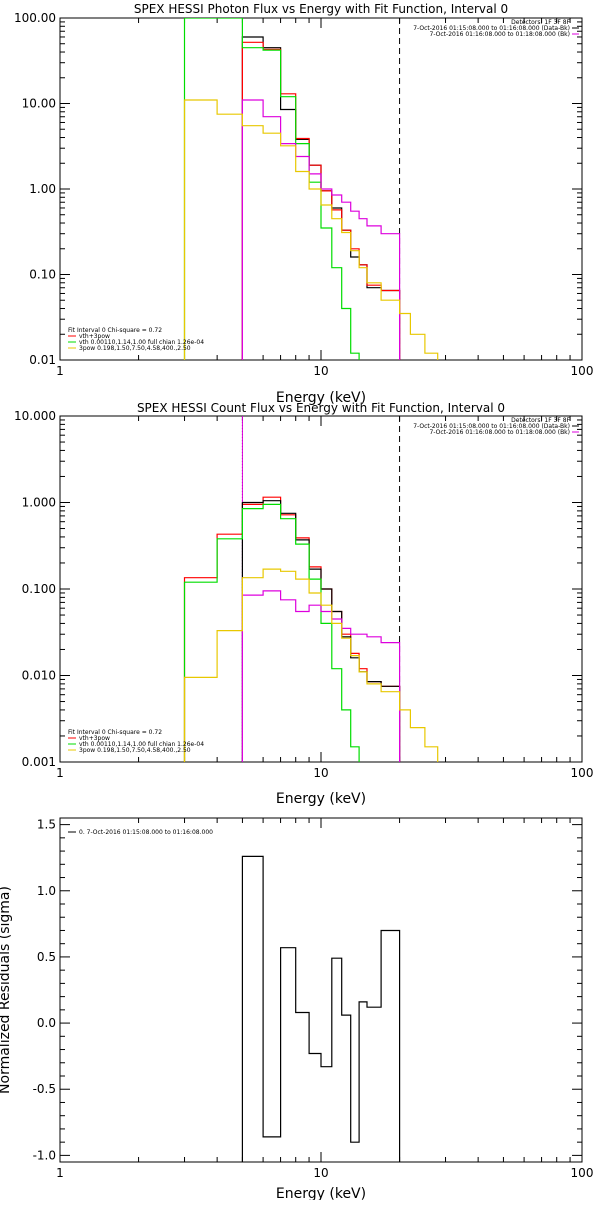 Image resolution: width=600 pixels, height=1205 pixels. Describe the element at coordinates (39, 589) in the screenshot. I see `y-tick-label: 0.100` at that location.